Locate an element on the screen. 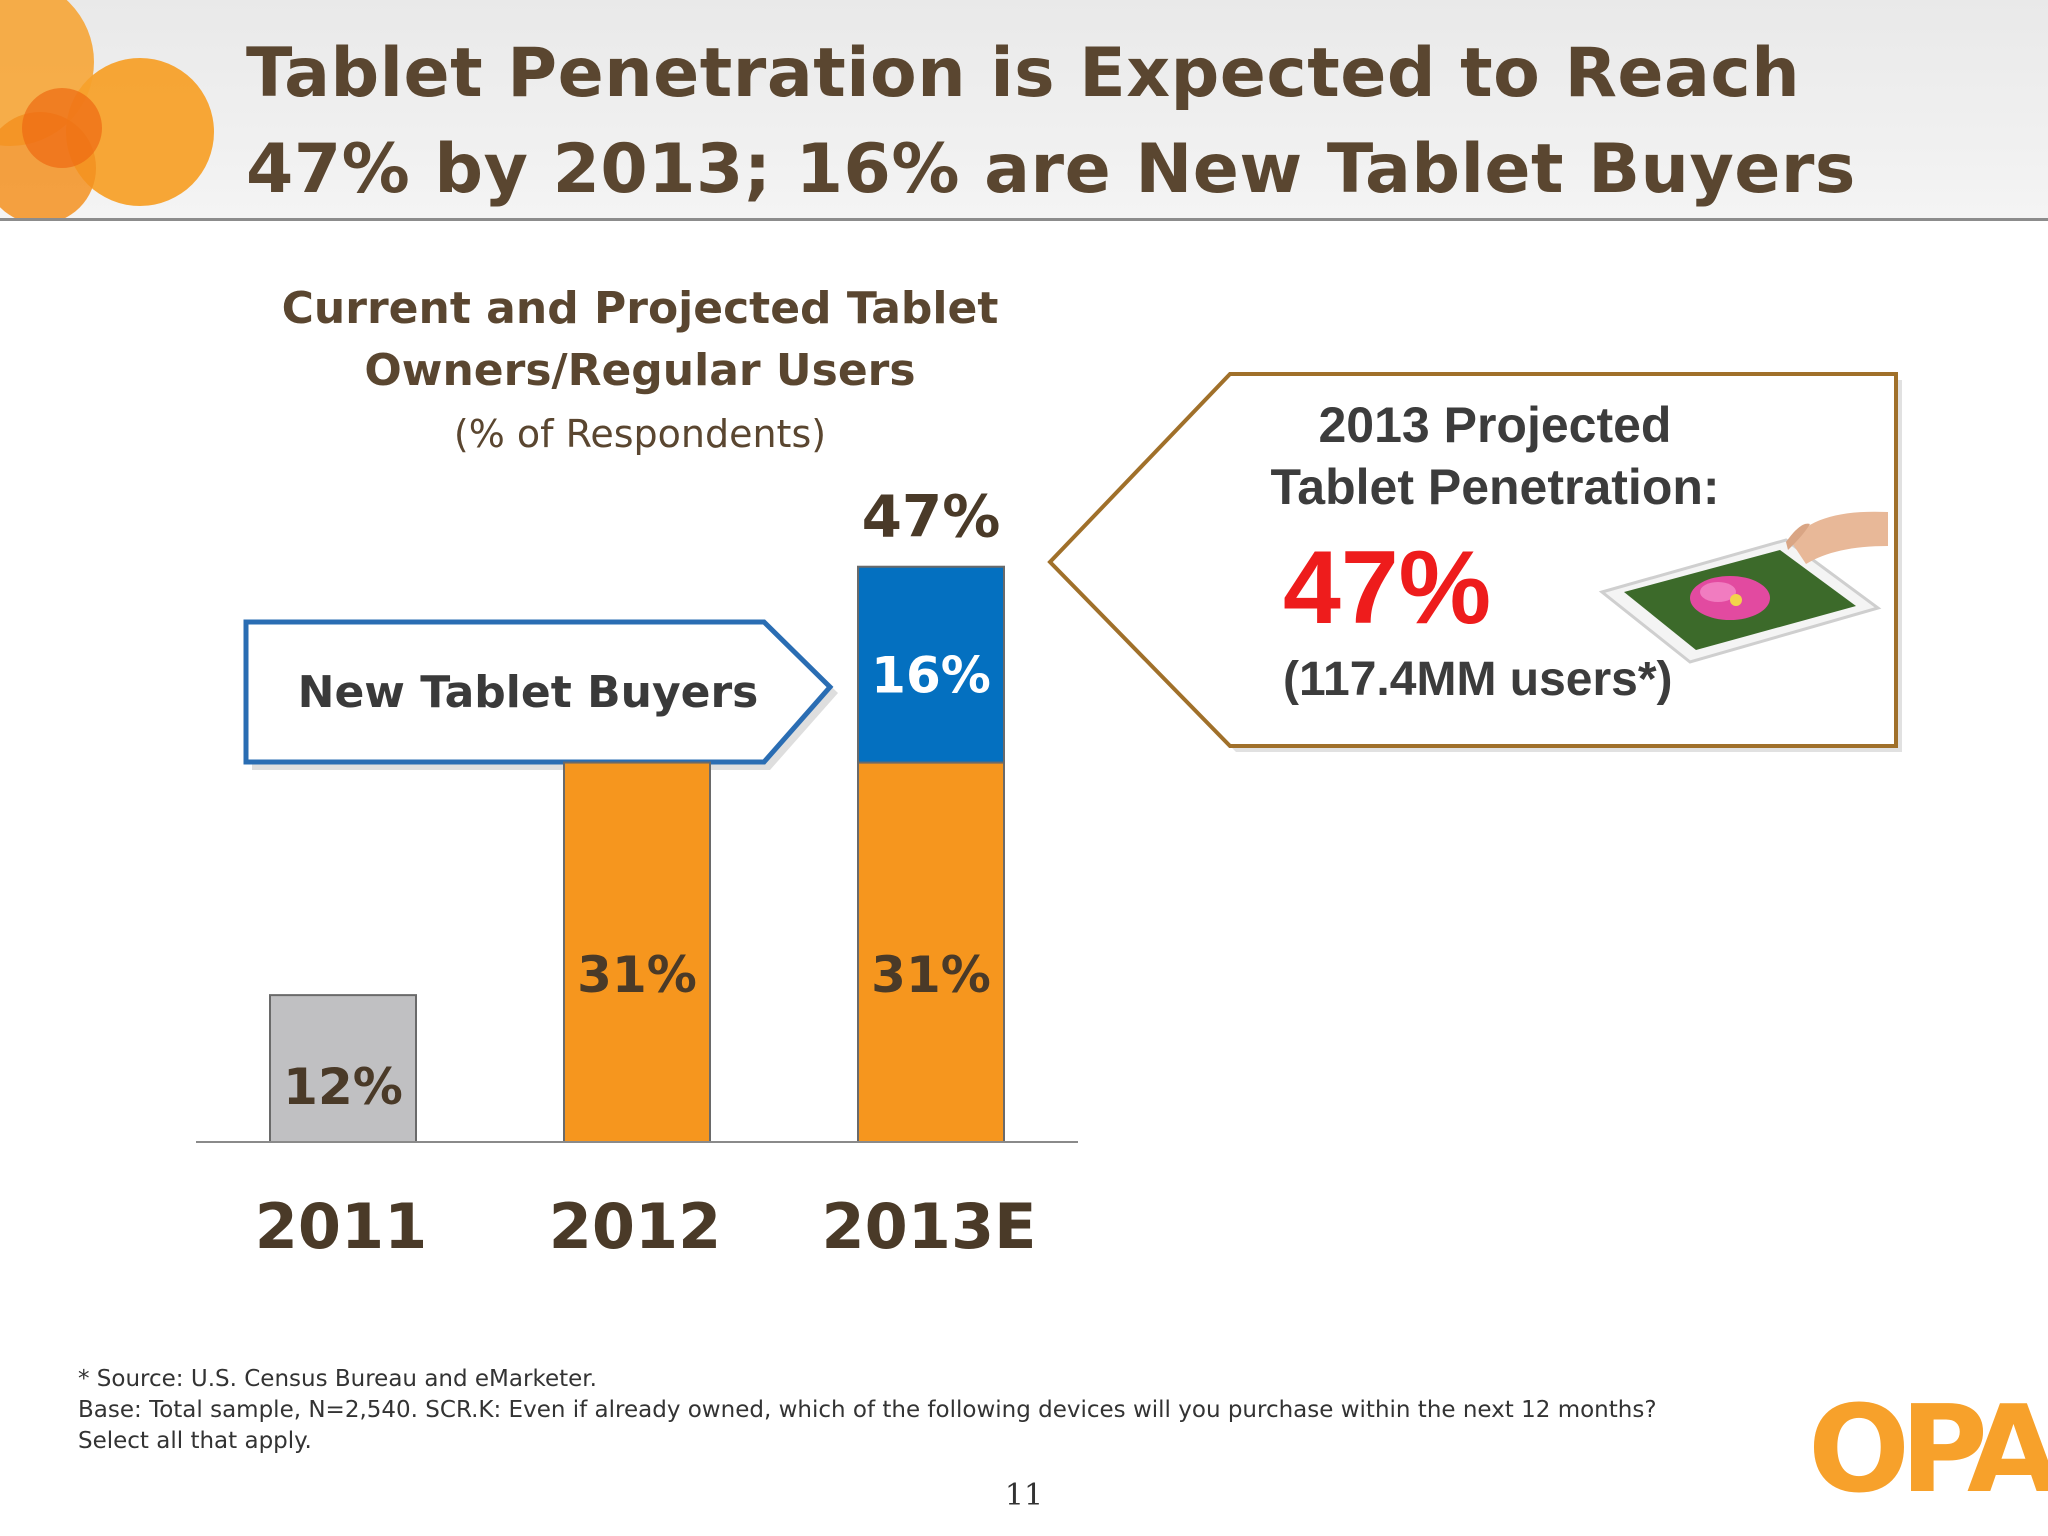  bar-label-2011-series-1: 12% is located at coordinates (343, 1087).